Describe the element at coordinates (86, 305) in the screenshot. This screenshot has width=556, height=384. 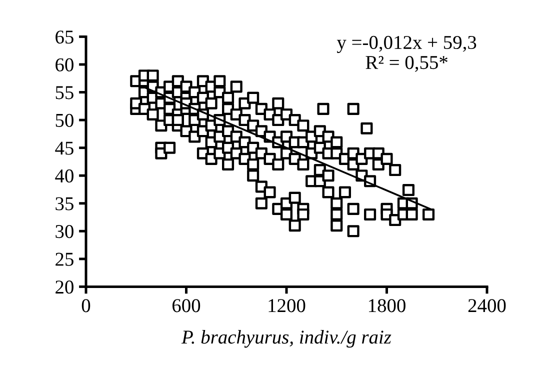
I see `x-tick-label: 0` at that location.